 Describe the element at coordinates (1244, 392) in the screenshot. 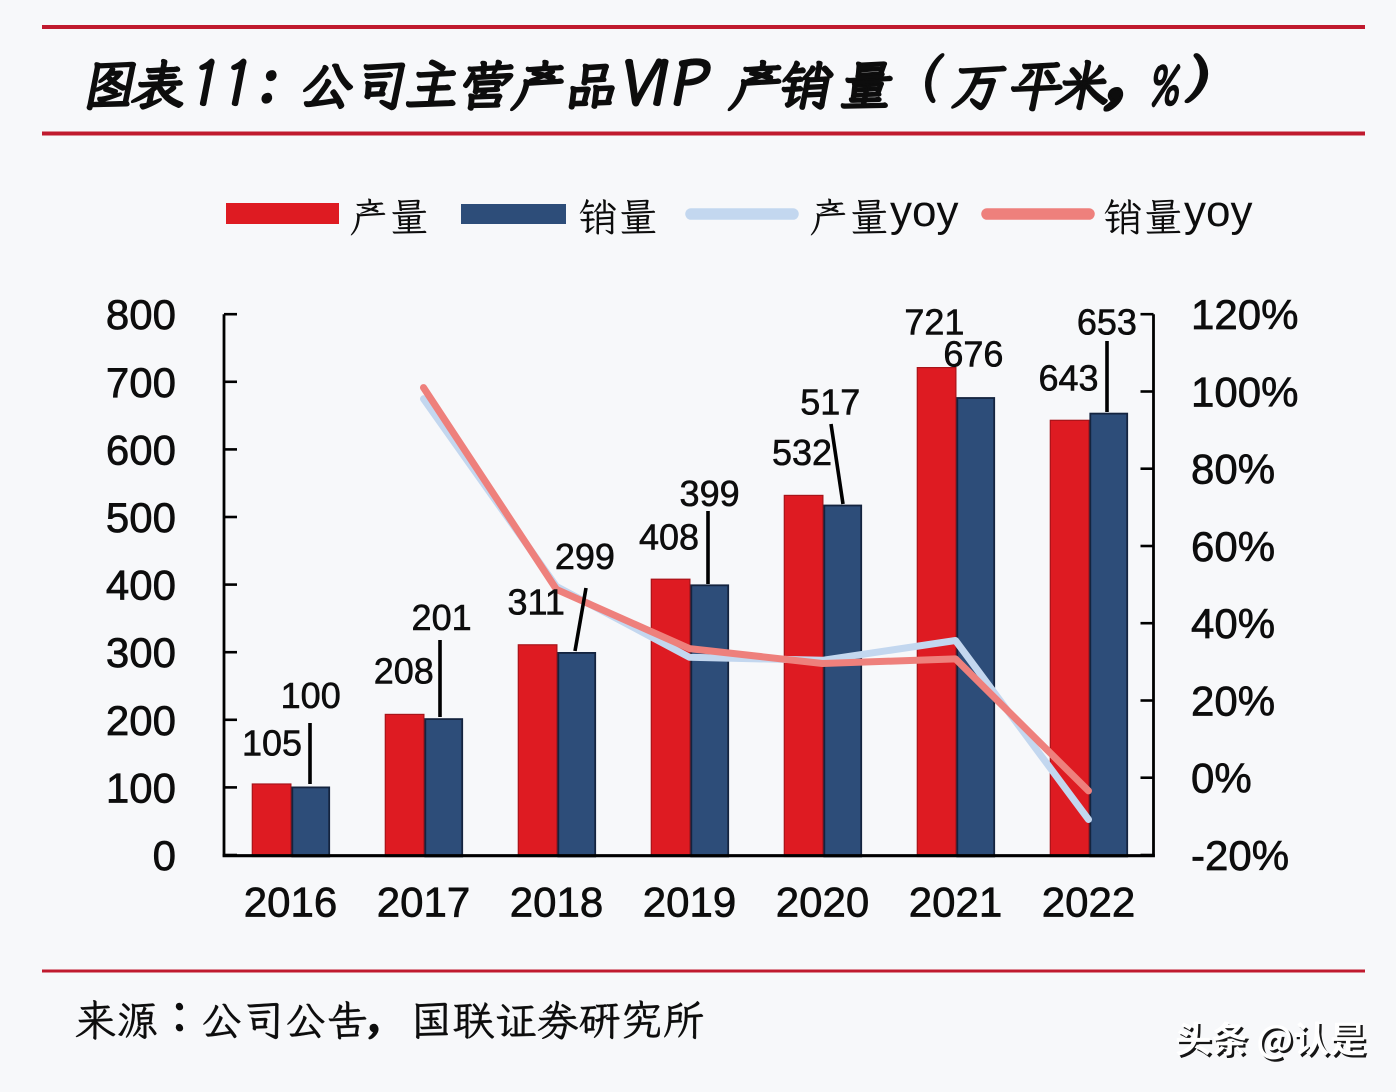

I see `svg-text: 100%` at that location.